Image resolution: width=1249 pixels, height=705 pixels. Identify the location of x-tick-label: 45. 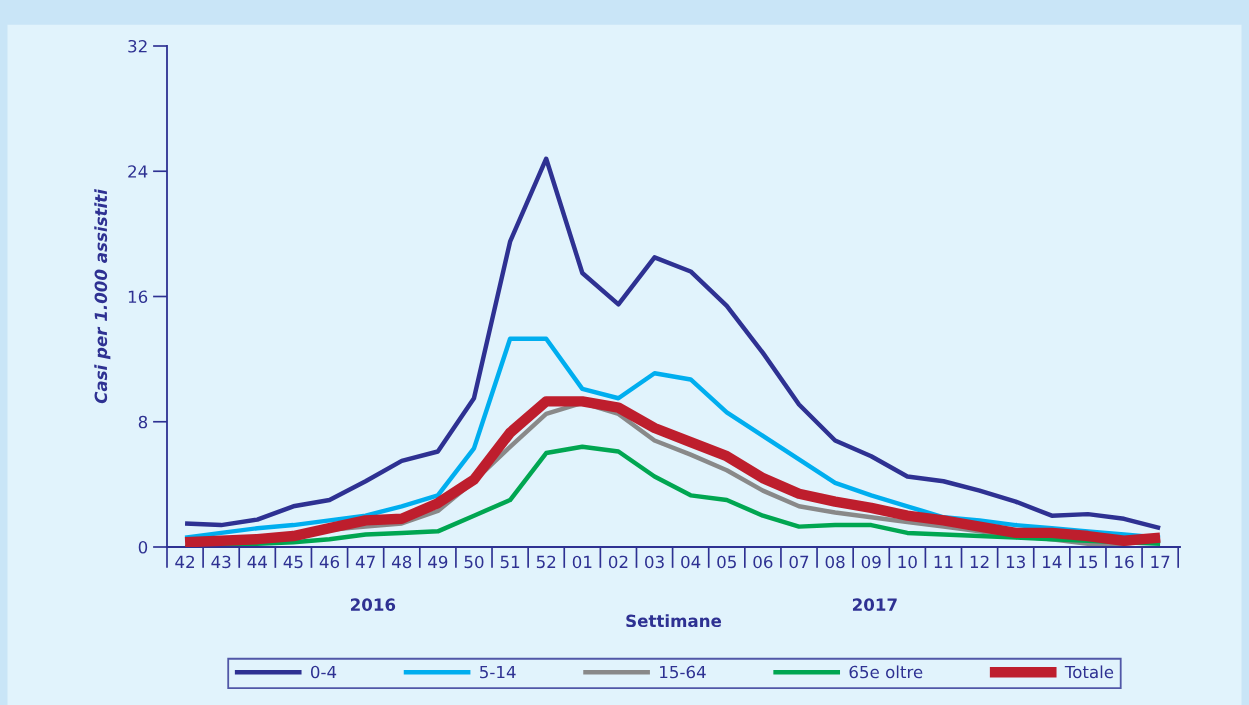
(293, 562).